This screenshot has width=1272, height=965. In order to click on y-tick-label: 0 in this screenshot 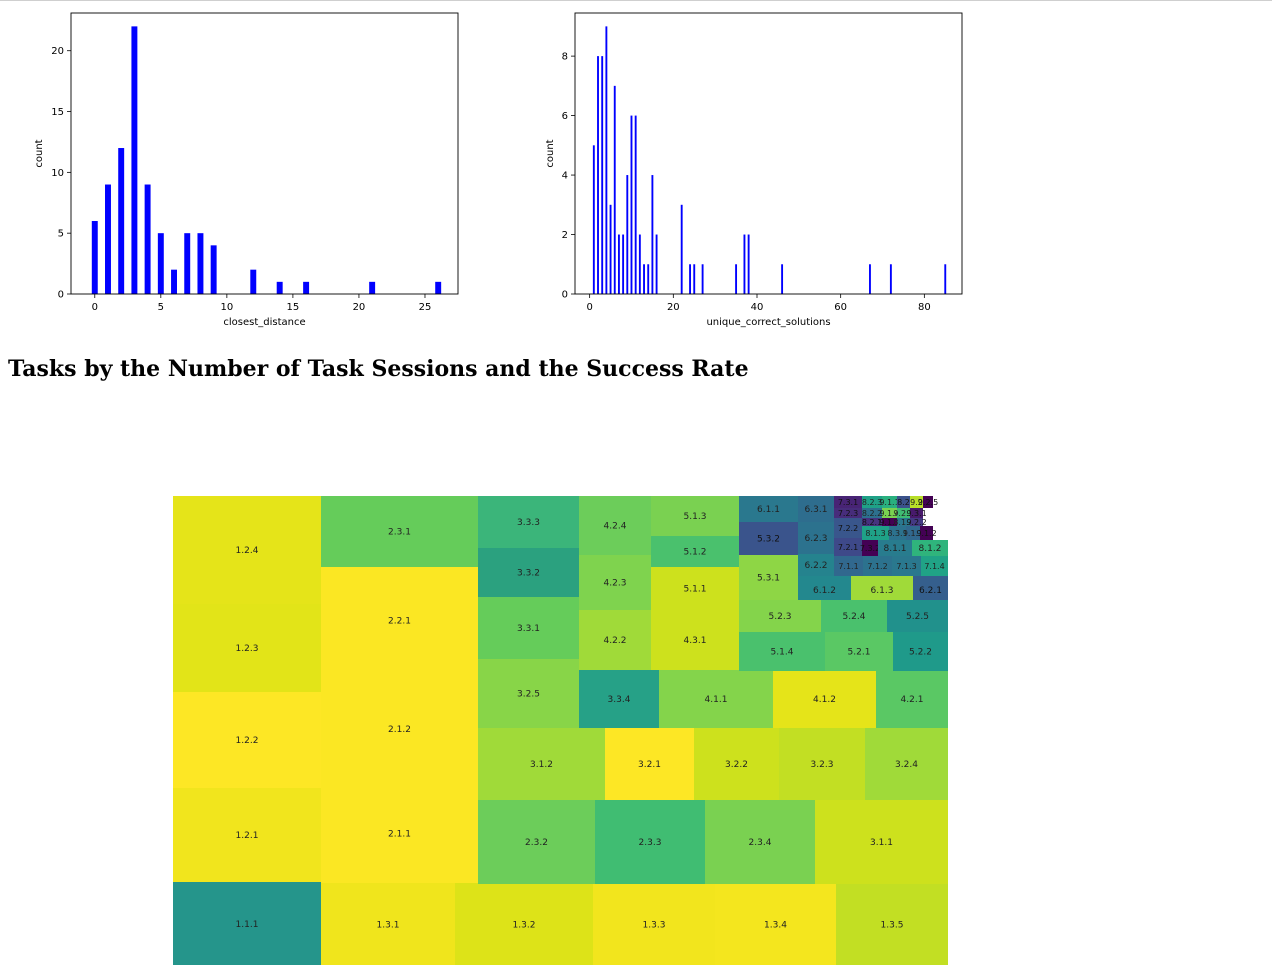, I will do `click(61, 295)`.